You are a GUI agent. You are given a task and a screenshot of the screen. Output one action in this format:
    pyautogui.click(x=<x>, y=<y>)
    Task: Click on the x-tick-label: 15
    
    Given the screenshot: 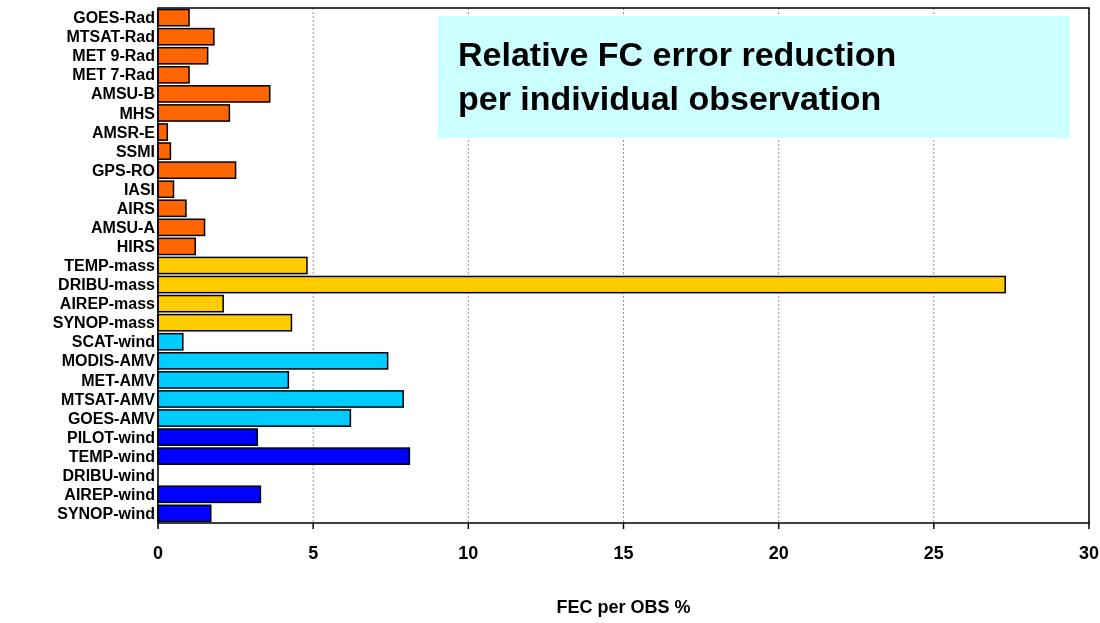 What is the action you would take?
    pyautogui.click(x=623, y=553)
    